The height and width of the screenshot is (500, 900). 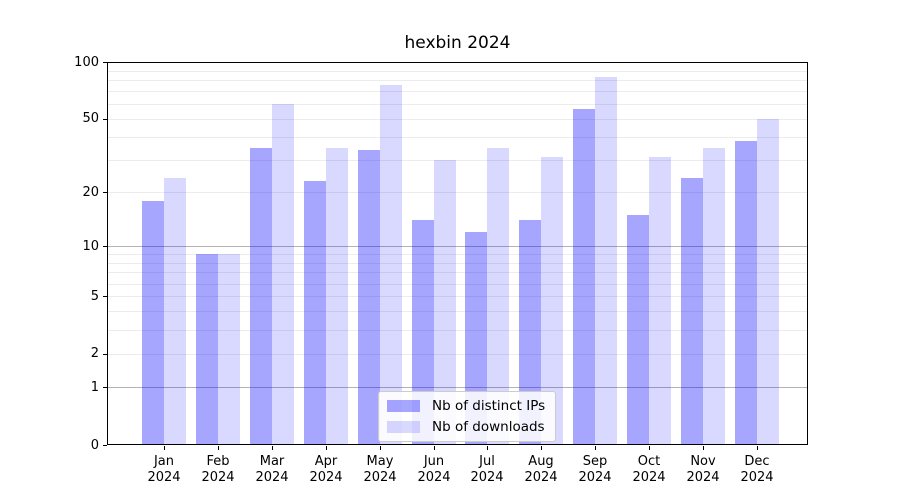 What do you see at coordinates (757, 469) in the screenshot?
I see `x-tick-label: Dec 2024` at bounding box center [757, 469].